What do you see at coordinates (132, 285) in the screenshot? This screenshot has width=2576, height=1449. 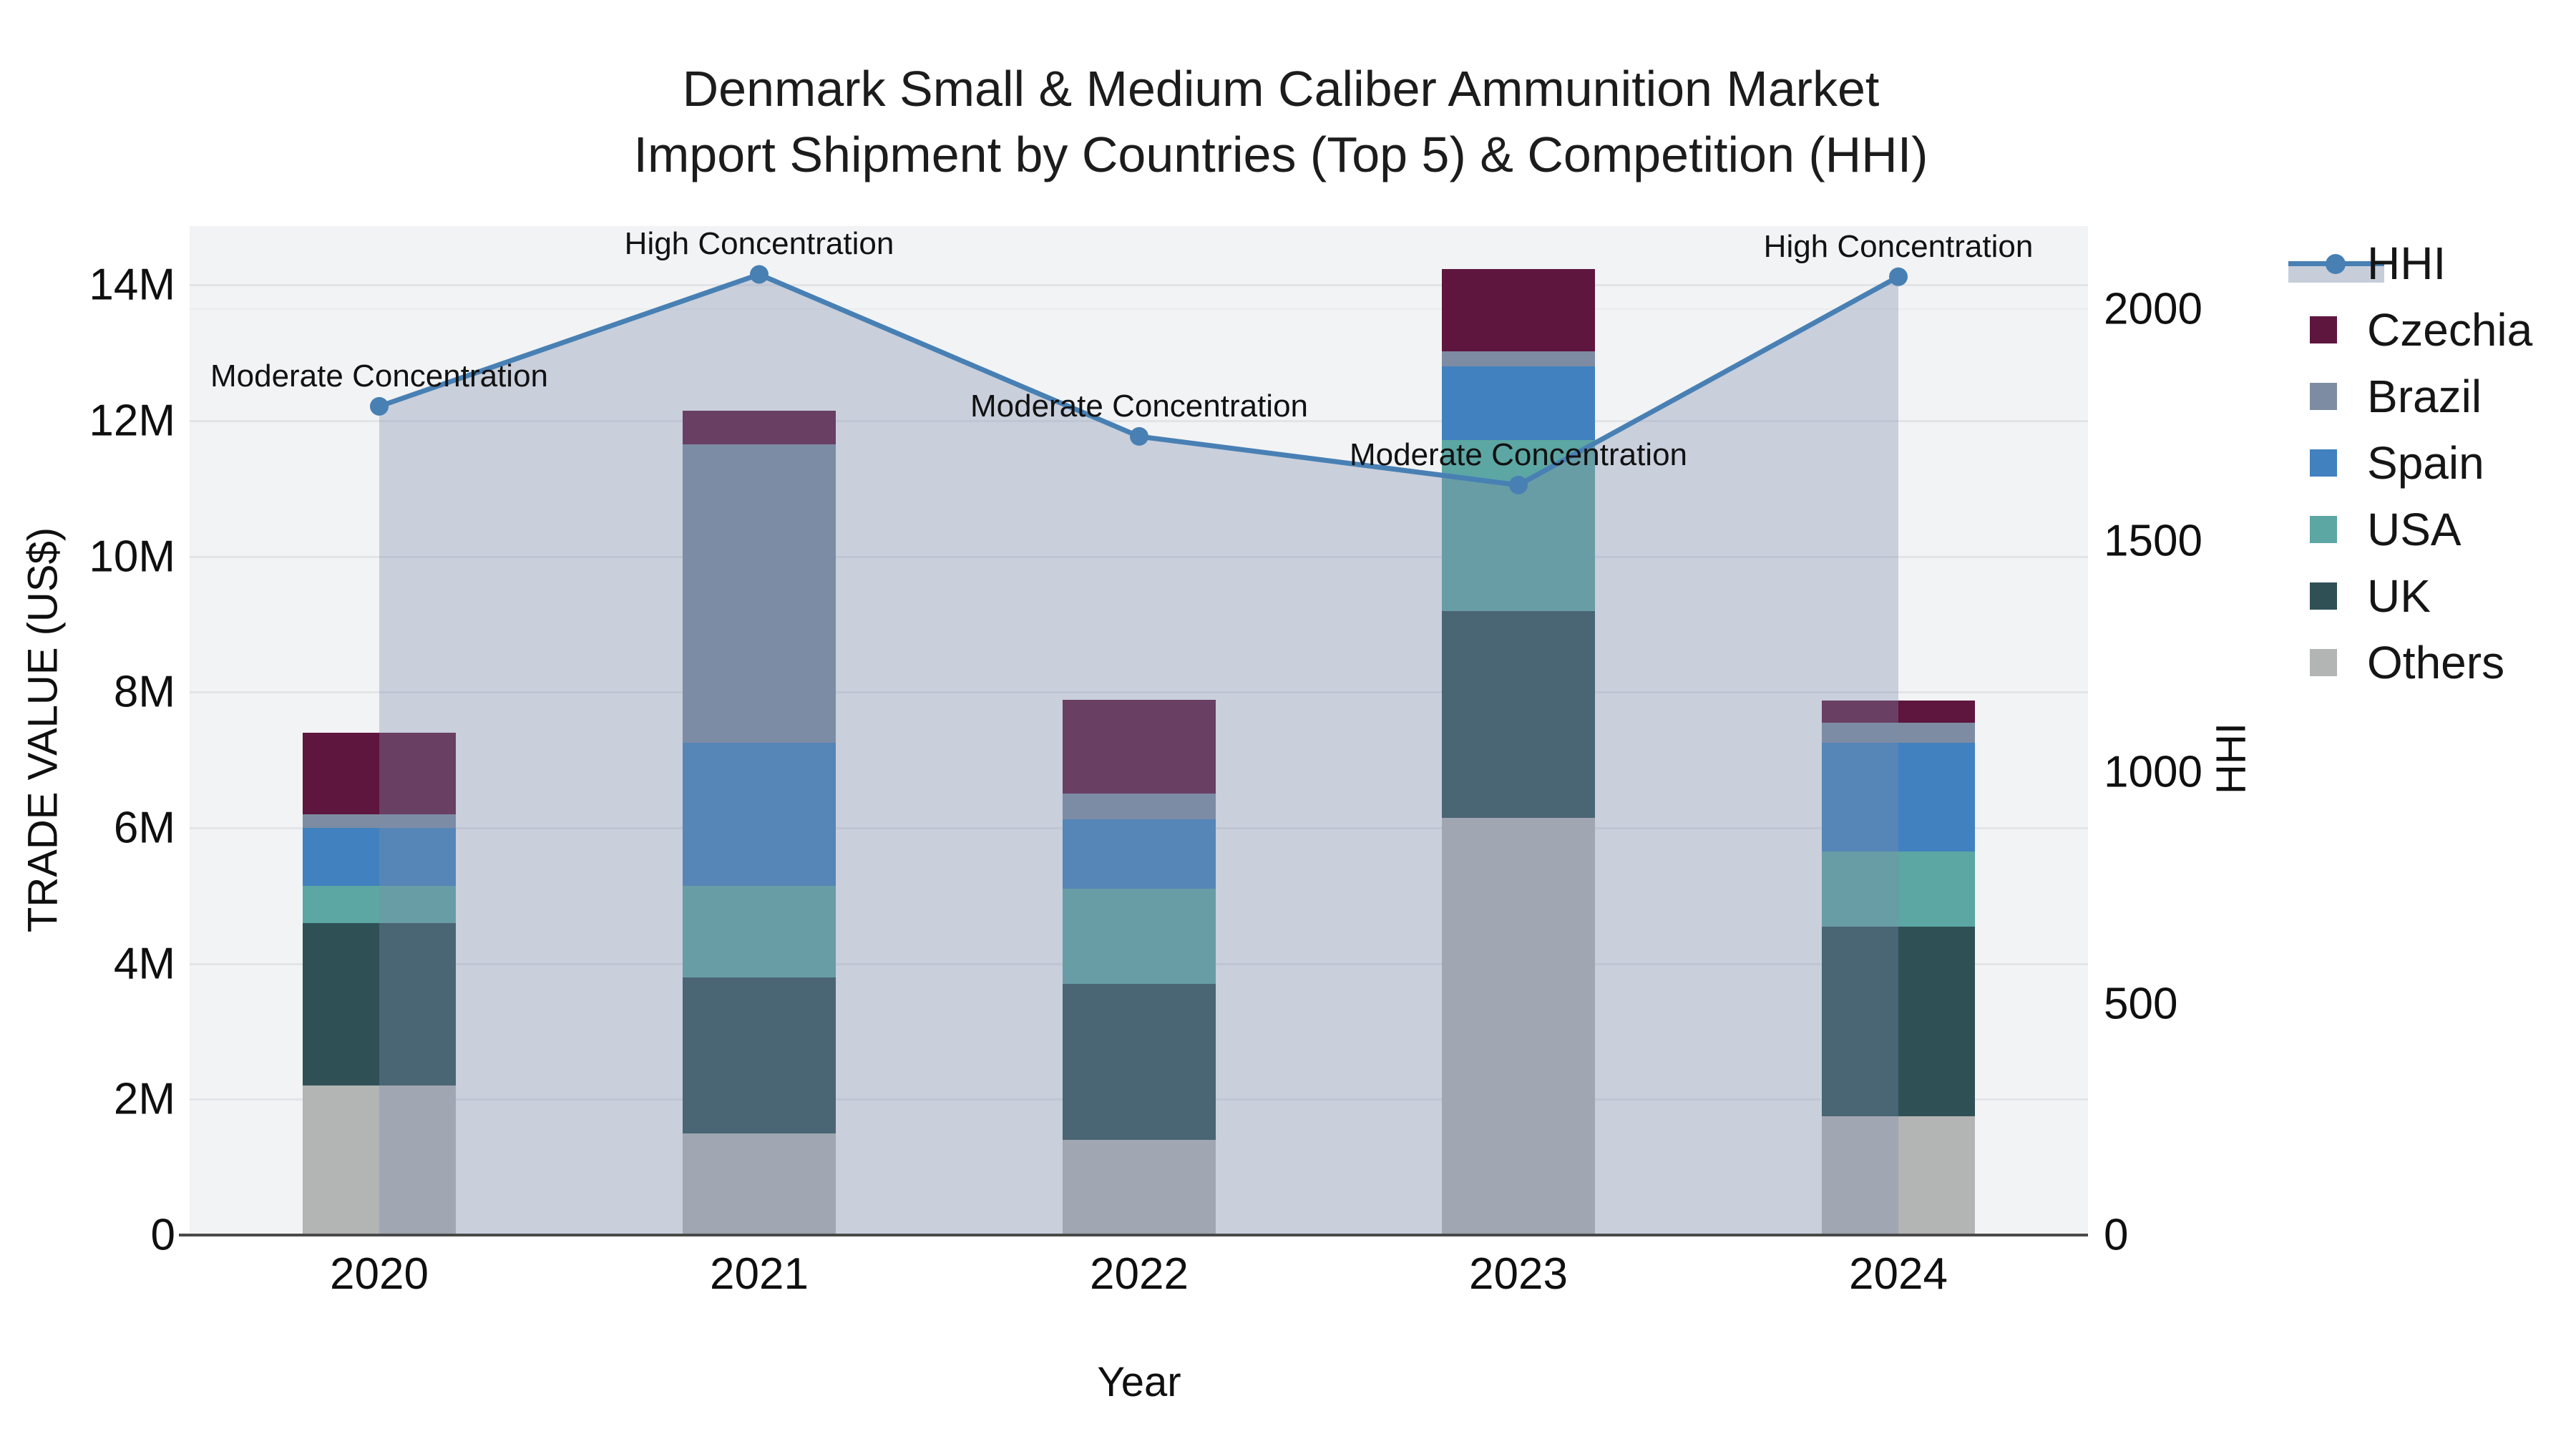 I see `y-left-tick-14M: 14M` at bounding box center [132, 285].